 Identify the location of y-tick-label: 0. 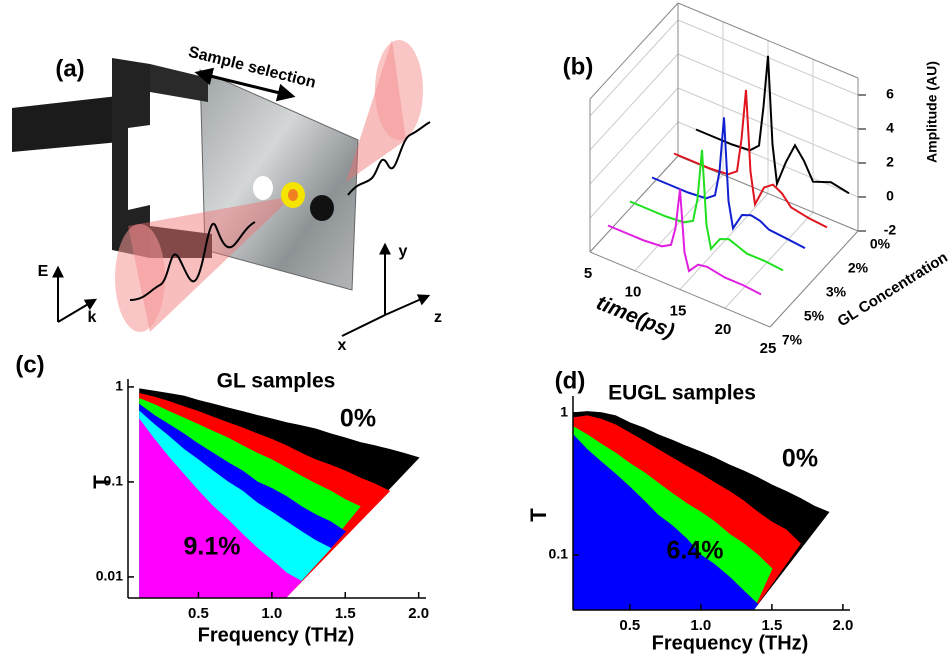
(890, 196).